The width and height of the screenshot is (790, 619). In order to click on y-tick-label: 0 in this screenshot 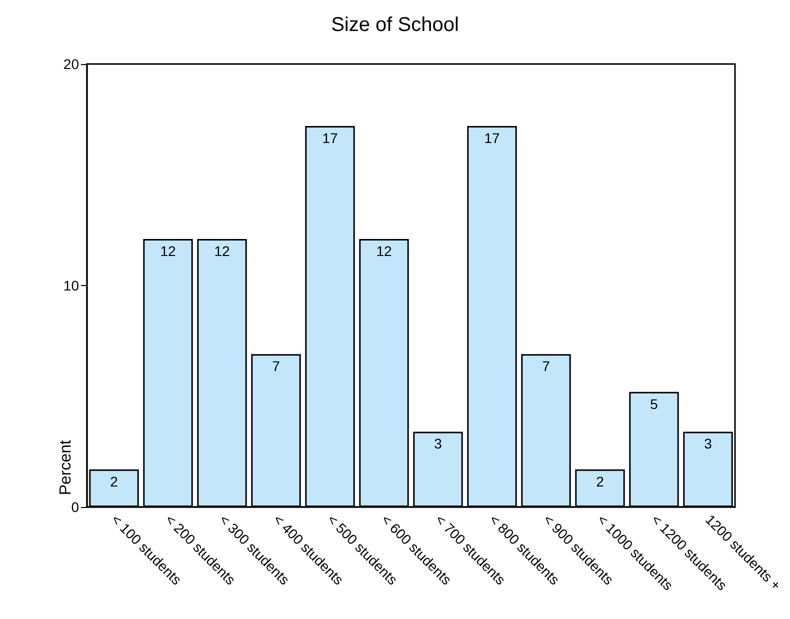, I will do `click(75, 507)`.